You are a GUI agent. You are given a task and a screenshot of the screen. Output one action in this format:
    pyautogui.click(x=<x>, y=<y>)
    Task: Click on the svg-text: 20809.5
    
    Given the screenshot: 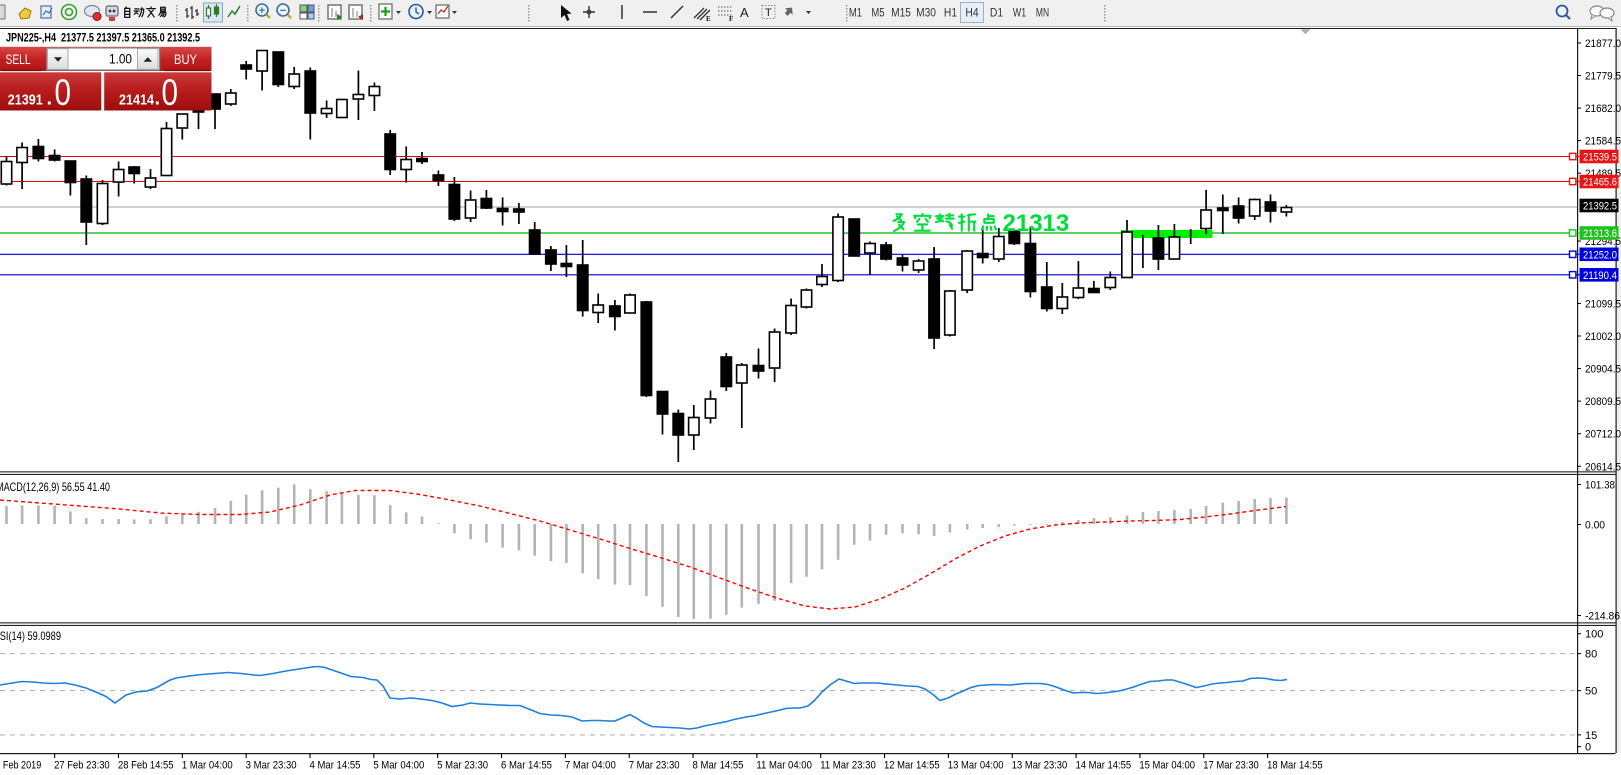 What is the action you would take?
    pyautogui.click(x=1603, y=402)
    